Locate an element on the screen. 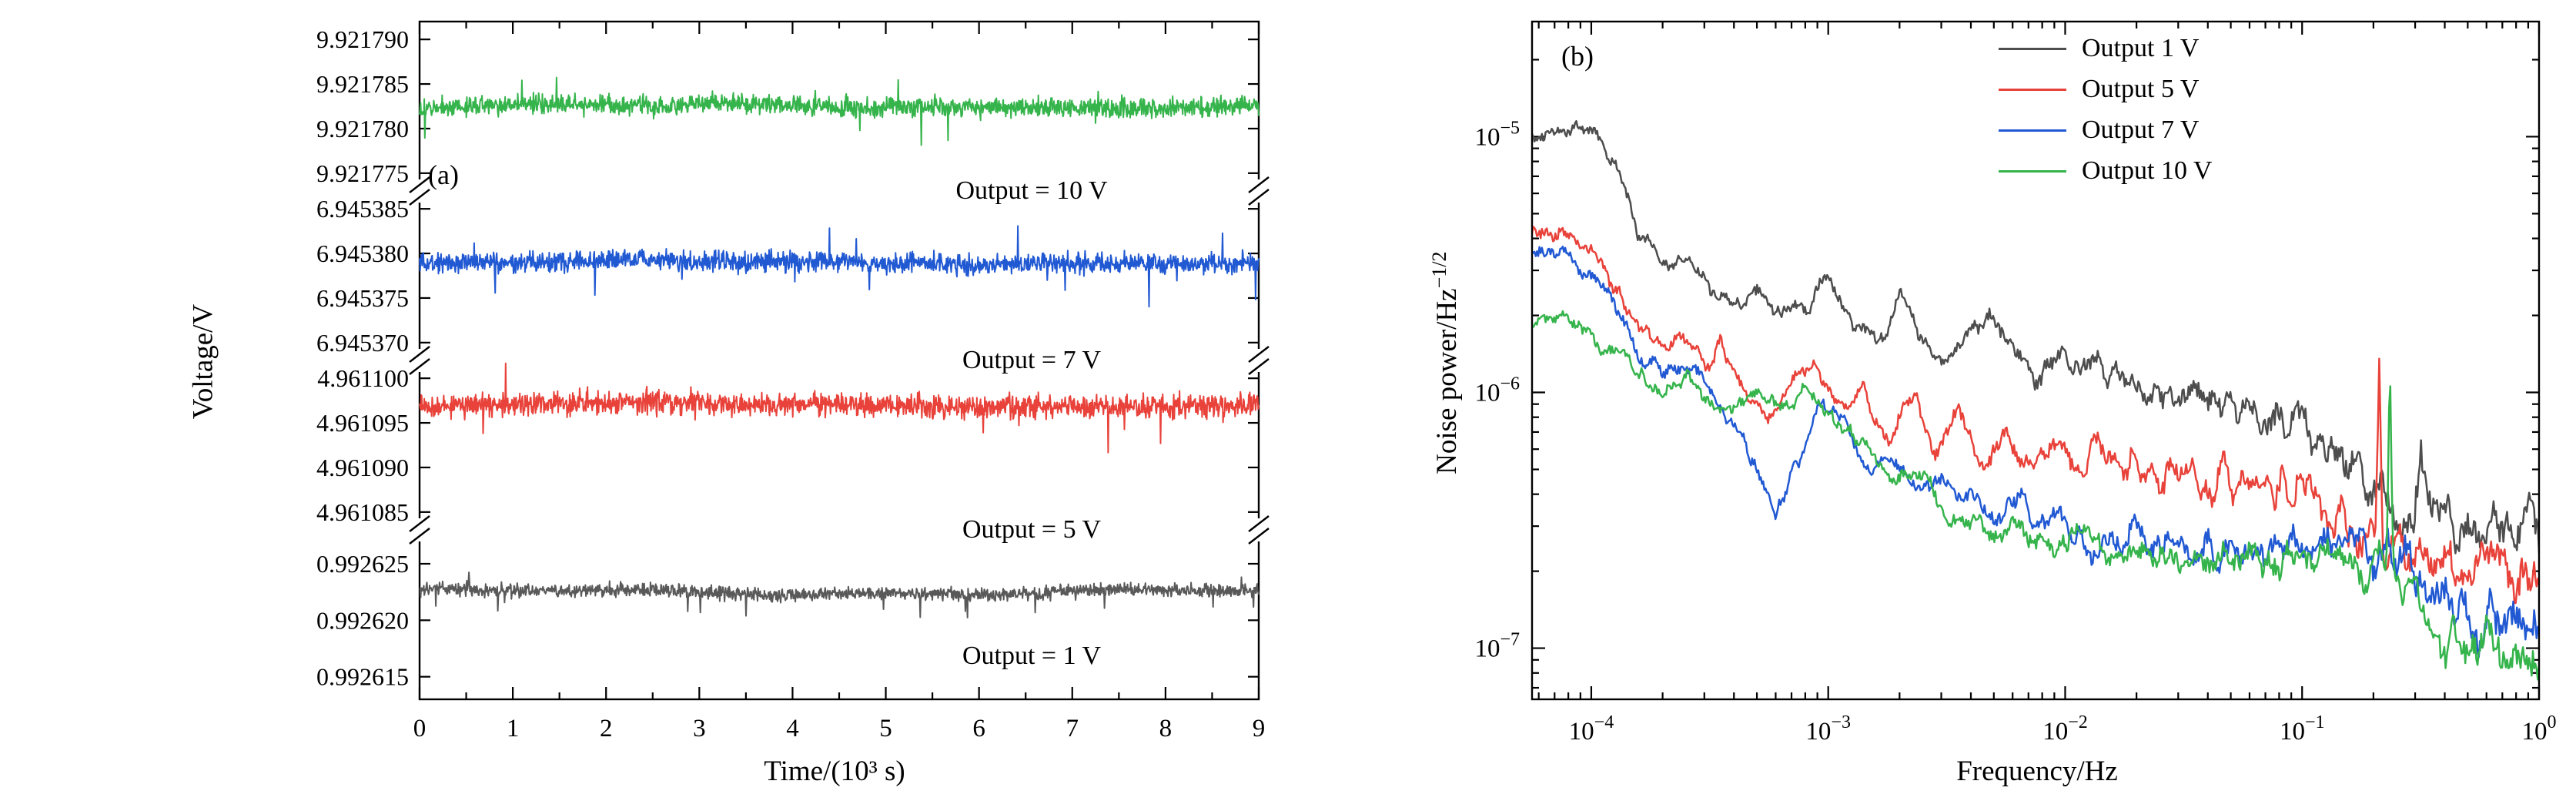 This screenshot has height=811, width=2576. legend-item-1: Output 5 V is located at coordinates (2105, 89).